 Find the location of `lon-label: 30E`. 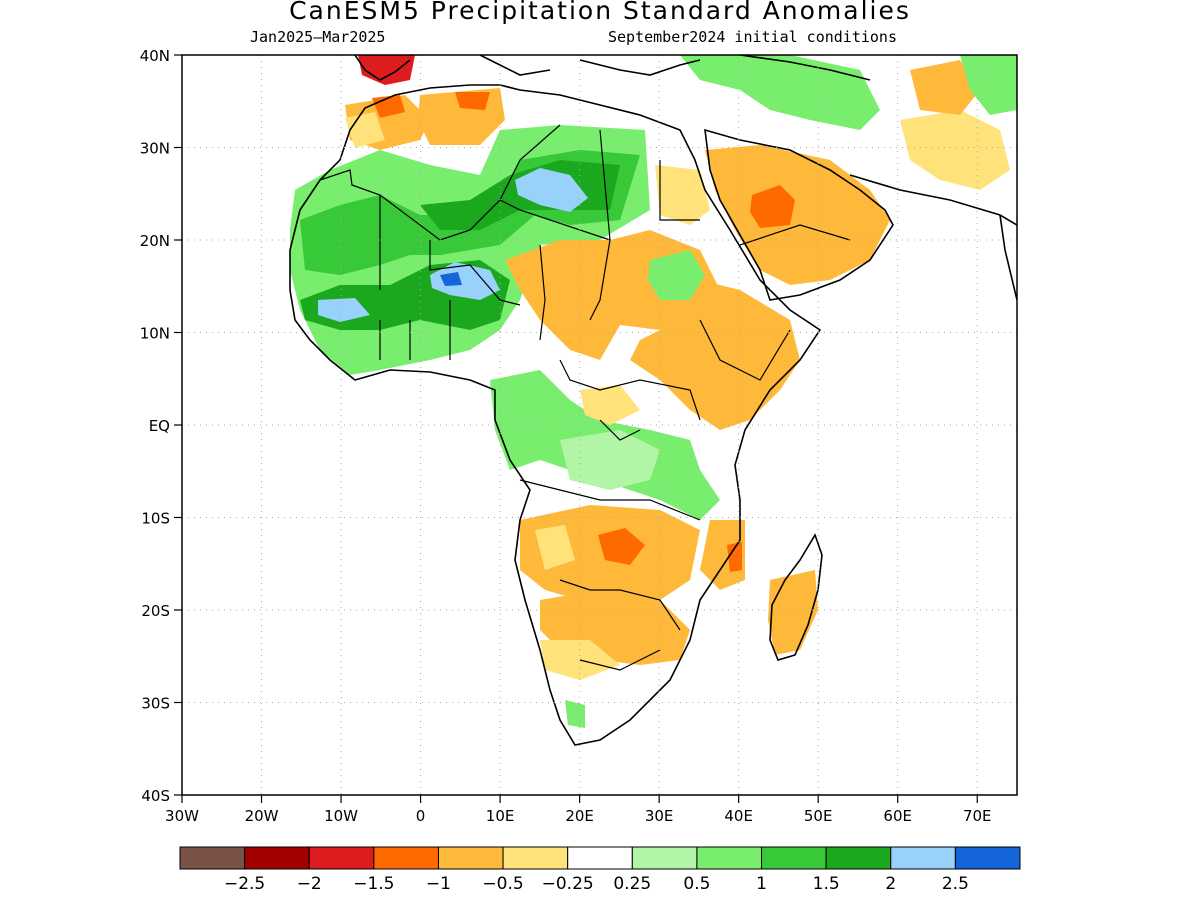

lon-label: 30E is located at coordinates (659, 816).